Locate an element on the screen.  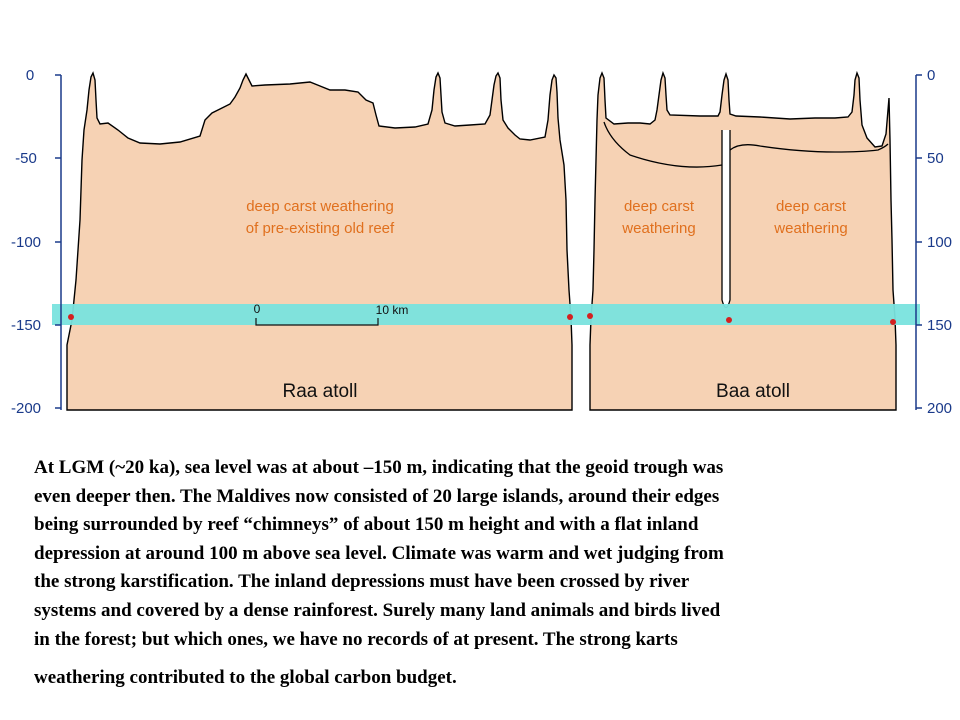
scale-bar-start-label: 0 is located at coordinates (257, 309).